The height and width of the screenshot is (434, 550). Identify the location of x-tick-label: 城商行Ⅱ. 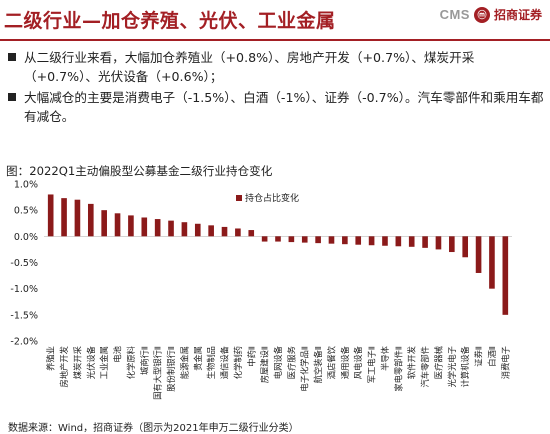
(144, 360).